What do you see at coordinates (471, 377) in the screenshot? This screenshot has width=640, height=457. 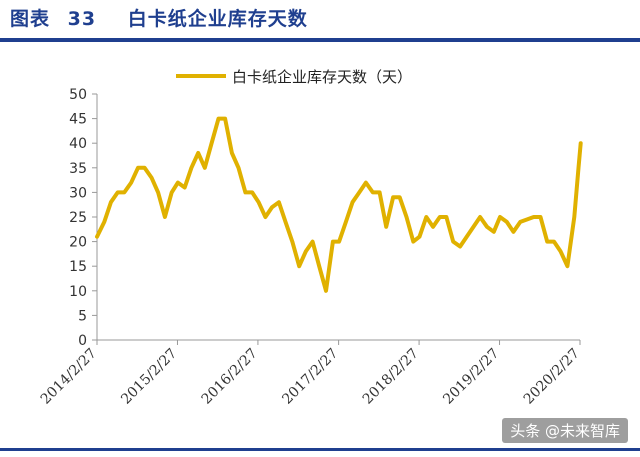 I see `x-tick-label: 2019/2/27` at bounding box center [471, 377].